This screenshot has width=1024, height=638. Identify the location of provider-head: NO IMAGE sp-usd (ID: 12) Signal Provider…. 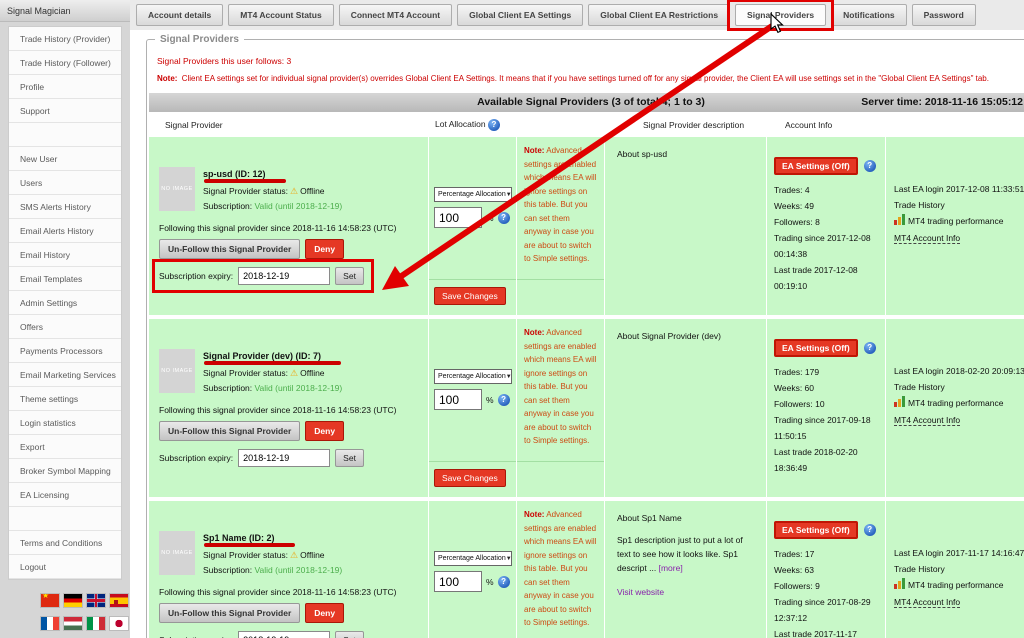
(290, 191).